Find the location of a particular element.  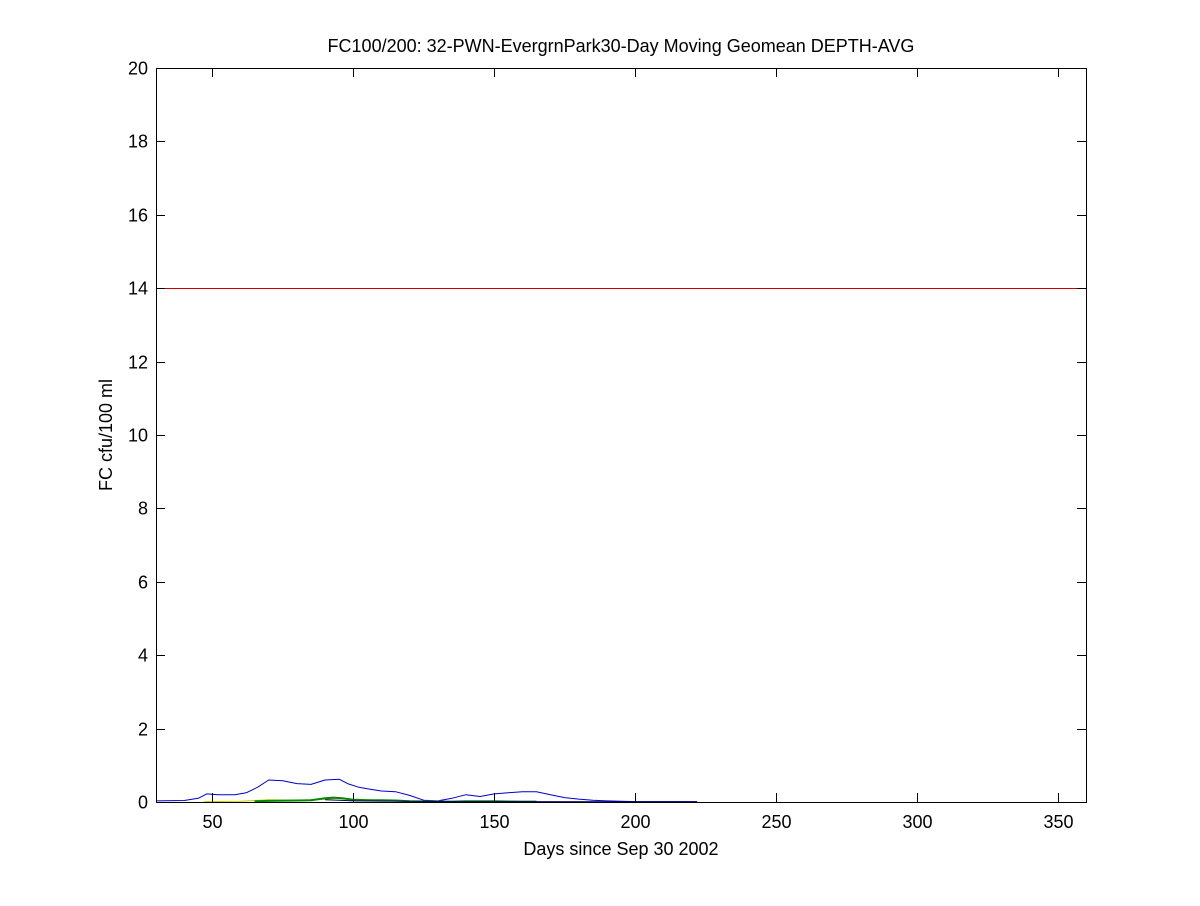

y-tick-label: 16 is located at coordinates (138, 216).